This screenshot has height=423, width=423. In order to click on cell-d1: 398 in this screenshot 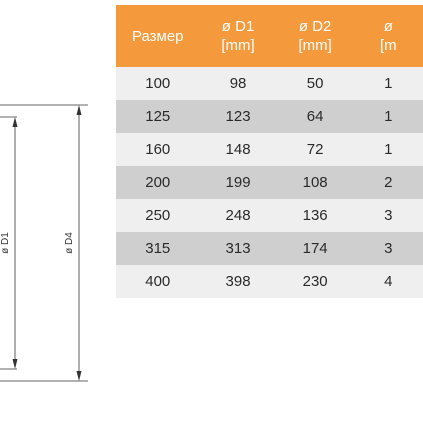, I will do `click(238, 281)`.